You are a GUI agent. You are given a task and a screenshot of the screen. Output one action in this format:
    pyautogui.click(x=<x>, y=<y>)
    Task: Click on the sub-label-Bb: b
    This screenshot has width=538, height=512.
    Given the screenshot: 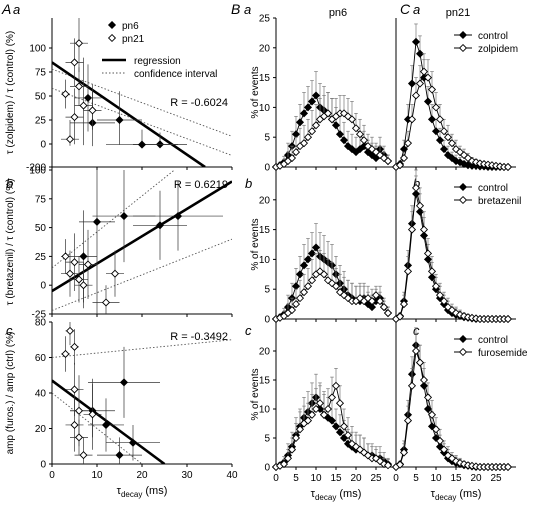 What is the action you would take?
    pyautogui.click(x=248, y=183)
    